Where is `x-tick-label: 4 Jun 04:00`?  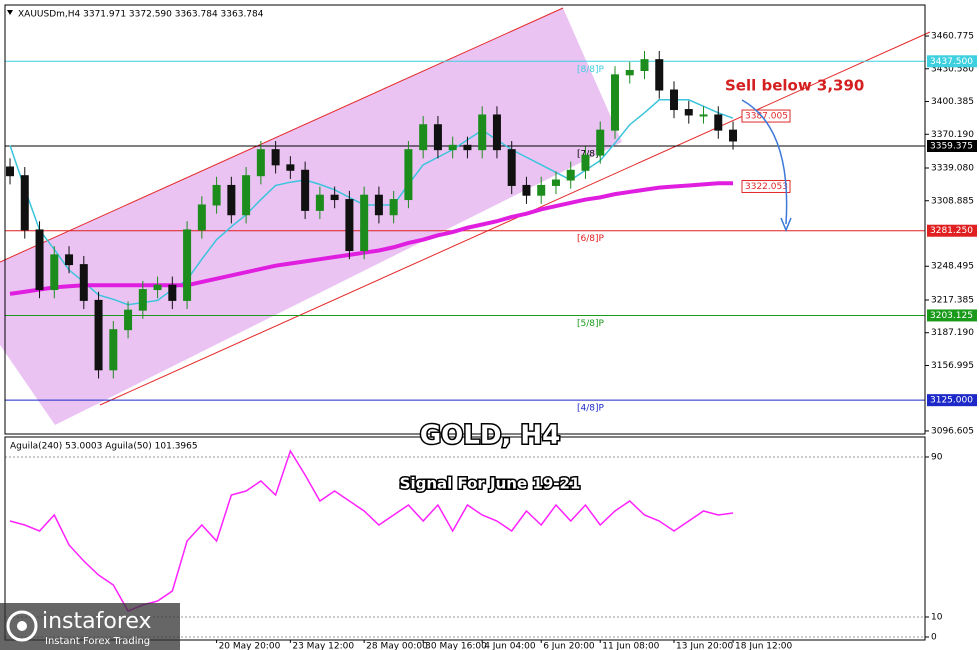 x-tick-label: 4 Jun 04:00 is located at coordinates (510, 646).